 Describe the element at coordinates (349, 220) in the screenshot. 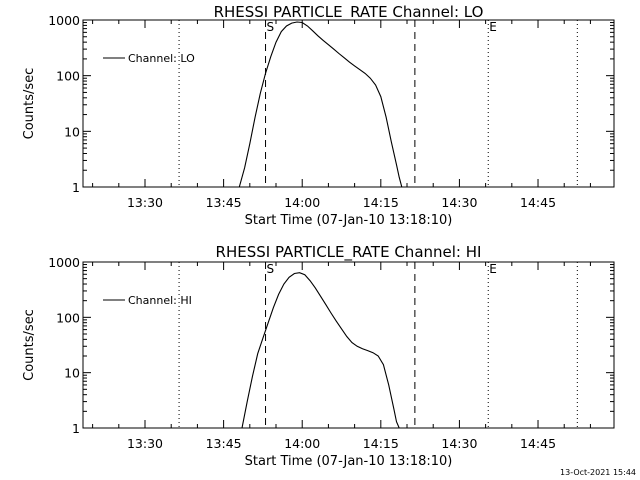

I see `panel-1-x-axis-label: Start Time (07-Jan-10 13:18:10)` at that location.